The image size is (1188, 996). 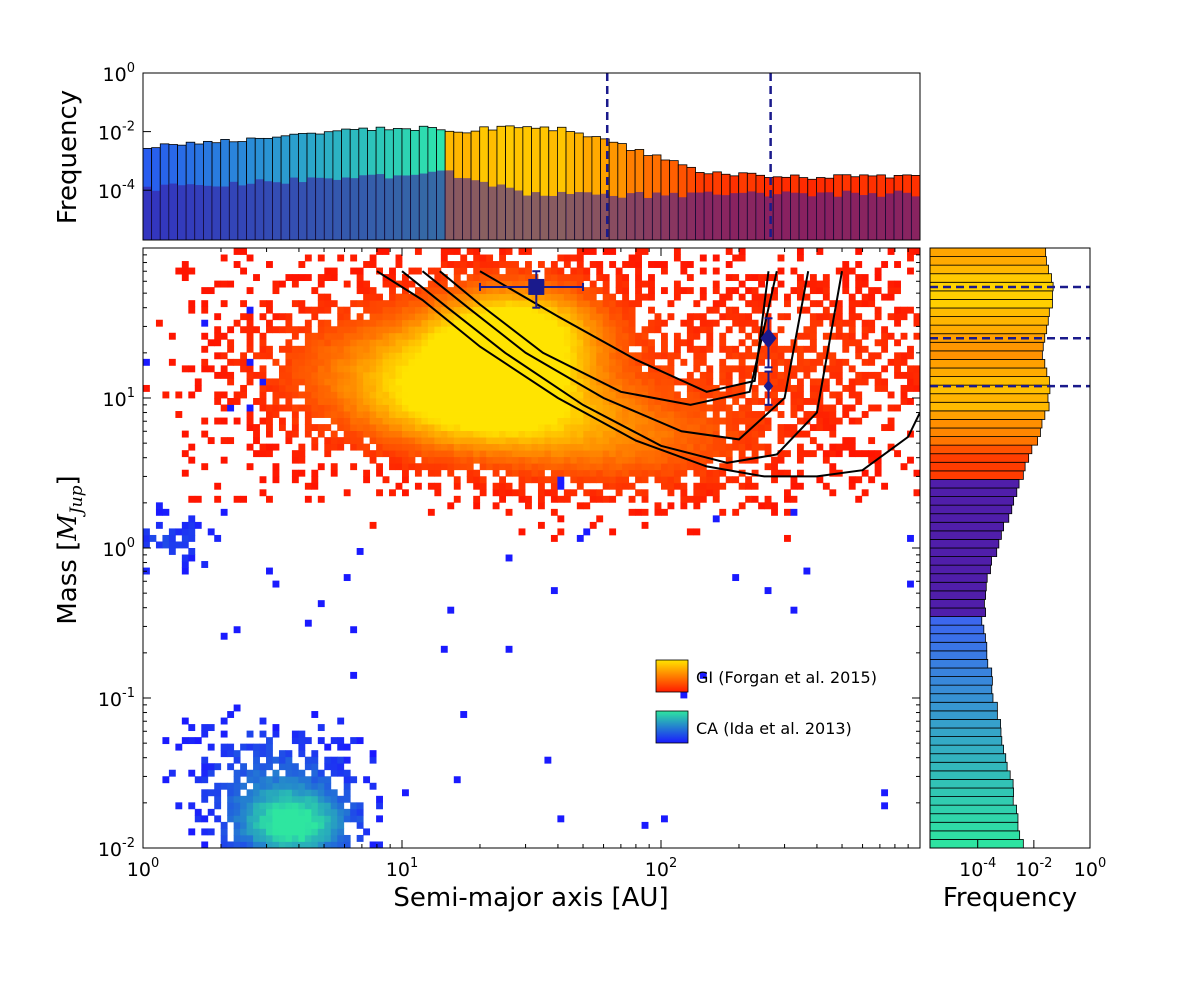 I want to click on top-histogram, so click(x=531, y=156).